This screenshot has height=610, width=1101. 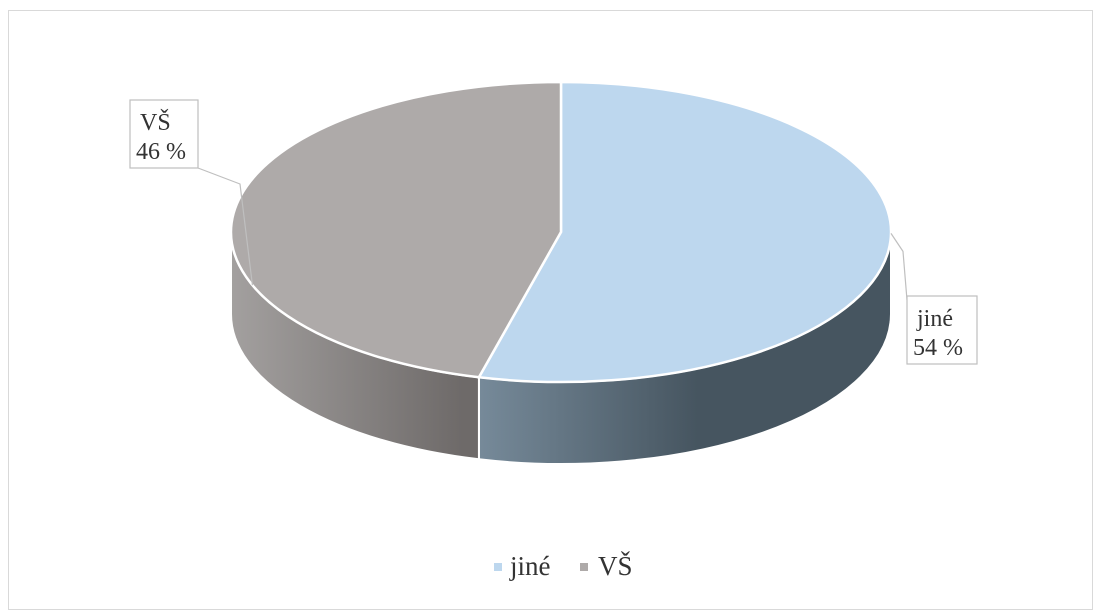 What do you see at coordinates (563, 566) in the screenshot?
I see `legend: jiné VŠ` at bounding box center [563, 566].